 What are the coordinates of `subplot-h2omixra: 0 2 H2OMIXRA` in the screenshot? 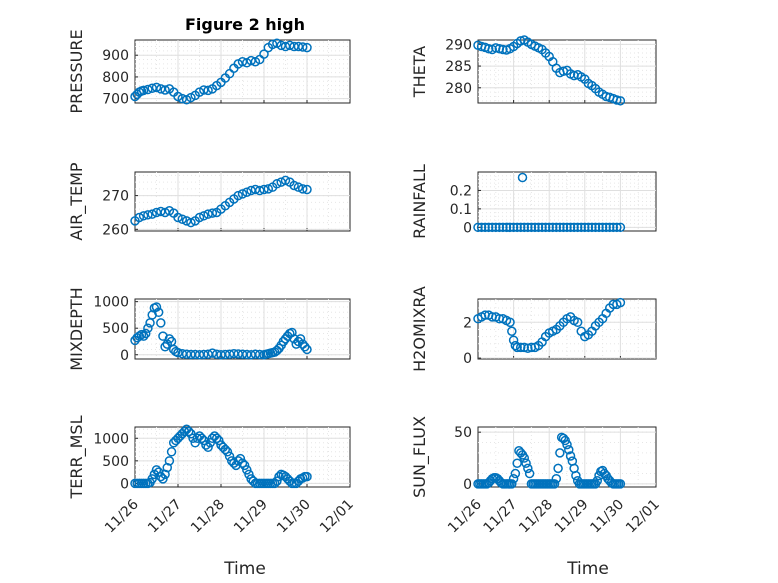 It's located at (533, 329).